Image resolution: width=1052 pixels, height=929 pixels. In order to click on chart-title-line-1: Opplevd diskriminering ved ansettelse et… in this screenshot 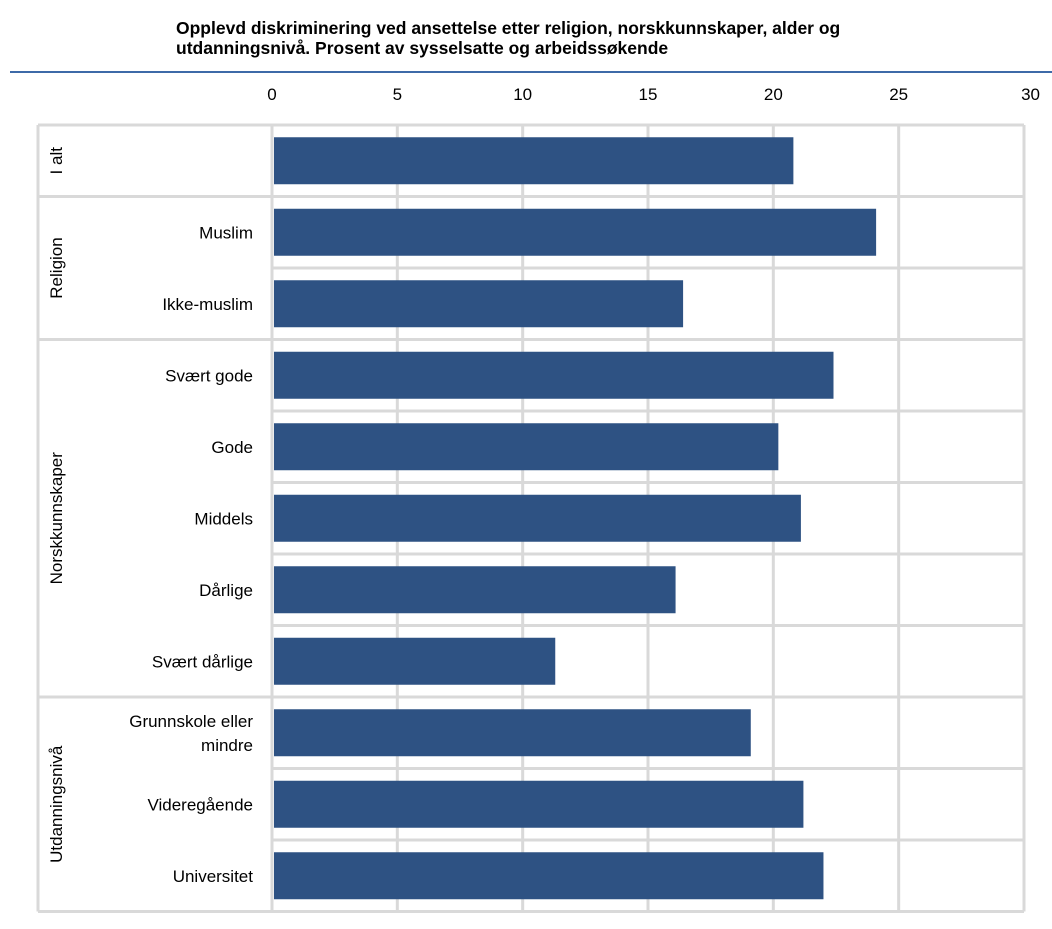, I will do `click(508, 28)`.